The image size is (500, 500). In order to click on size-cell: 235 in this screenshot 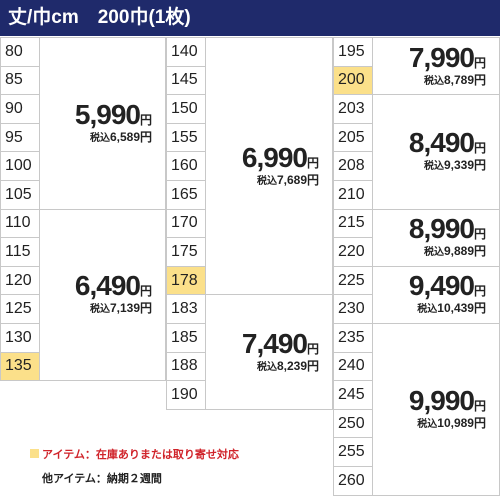, I will do `click(353, 338)`.